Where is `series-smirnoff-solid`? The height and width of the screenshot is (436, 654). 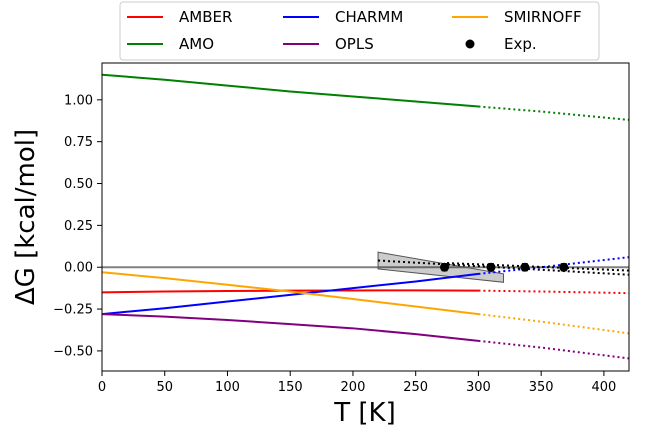 series-smirnoff-solid is located at coordinates (290, 293).